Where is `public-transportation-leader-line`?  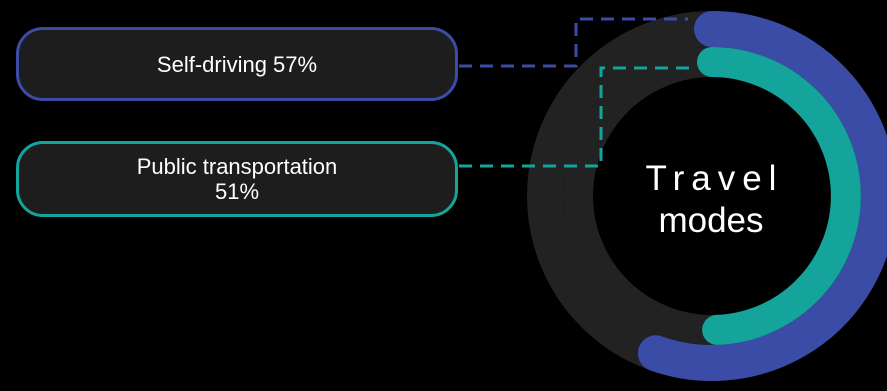
public-transportation-leader-line is located at coordinates (574, 117).